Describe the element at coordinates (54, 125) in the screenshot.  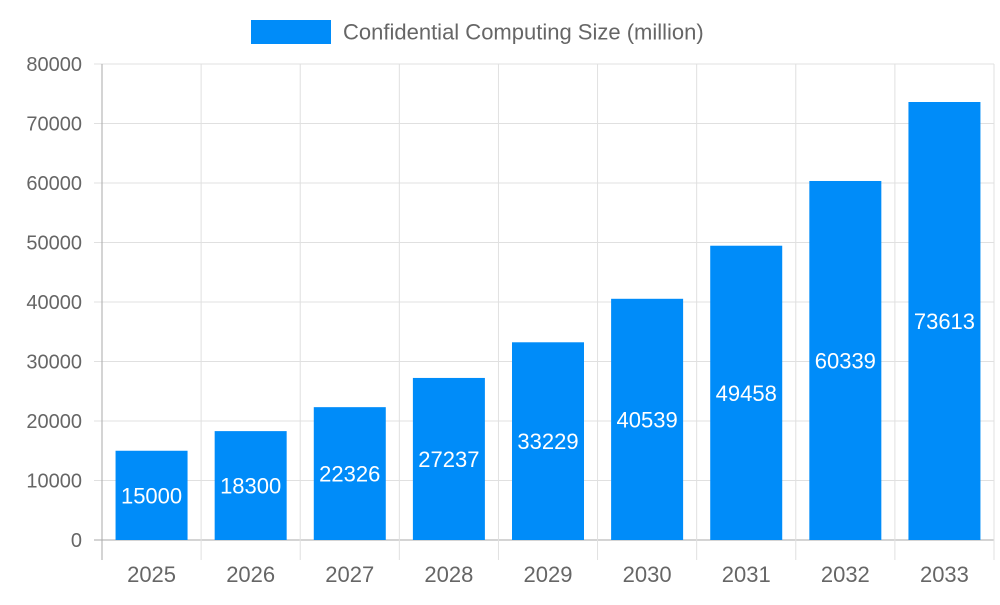
I see `y-tick-label: 70000` at that location.